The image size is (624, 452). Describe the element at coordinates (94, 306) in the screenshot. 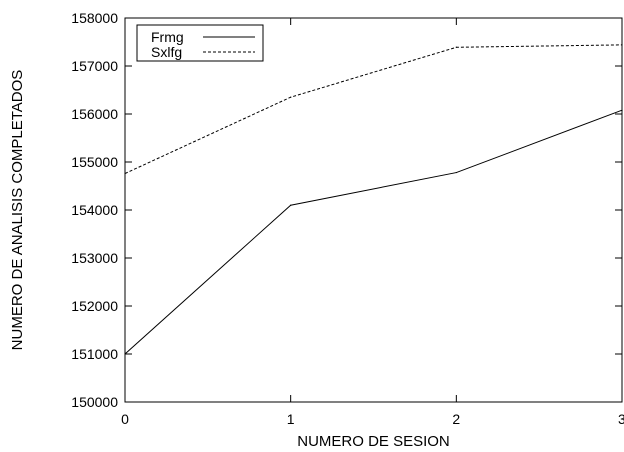

I see `y-tick-label: 152000` at that location.